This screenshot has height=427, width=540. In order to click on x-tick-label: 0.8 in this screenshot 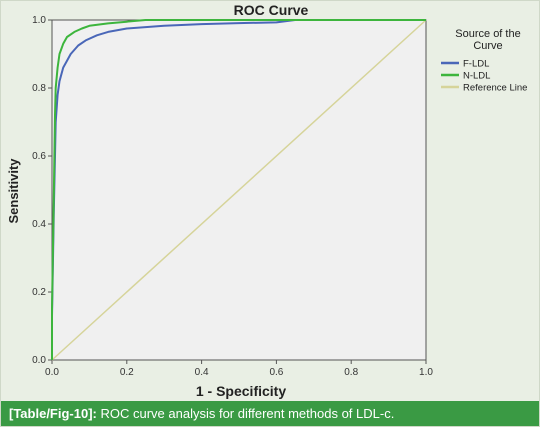, I will do `click(351, 372)`.